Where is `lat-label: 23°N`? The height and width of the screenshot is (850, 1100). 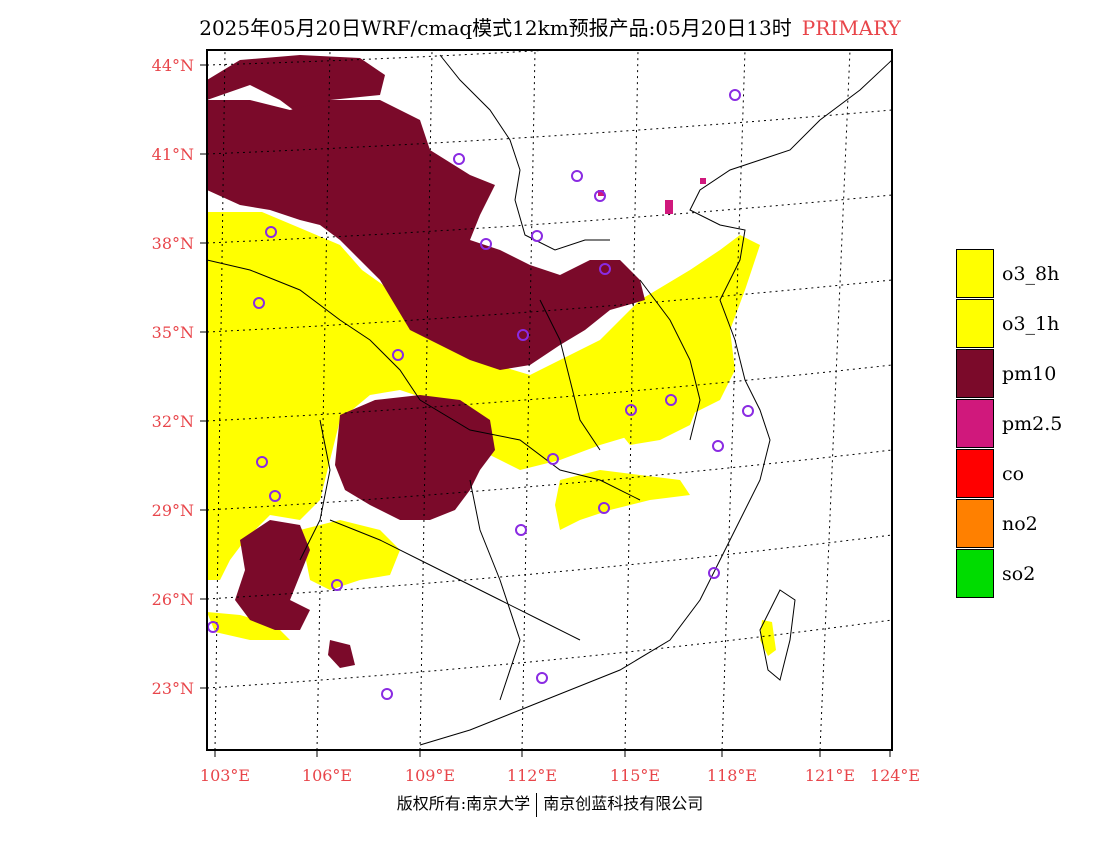
lat-label: 23°N is located at coordinates (172, 688).